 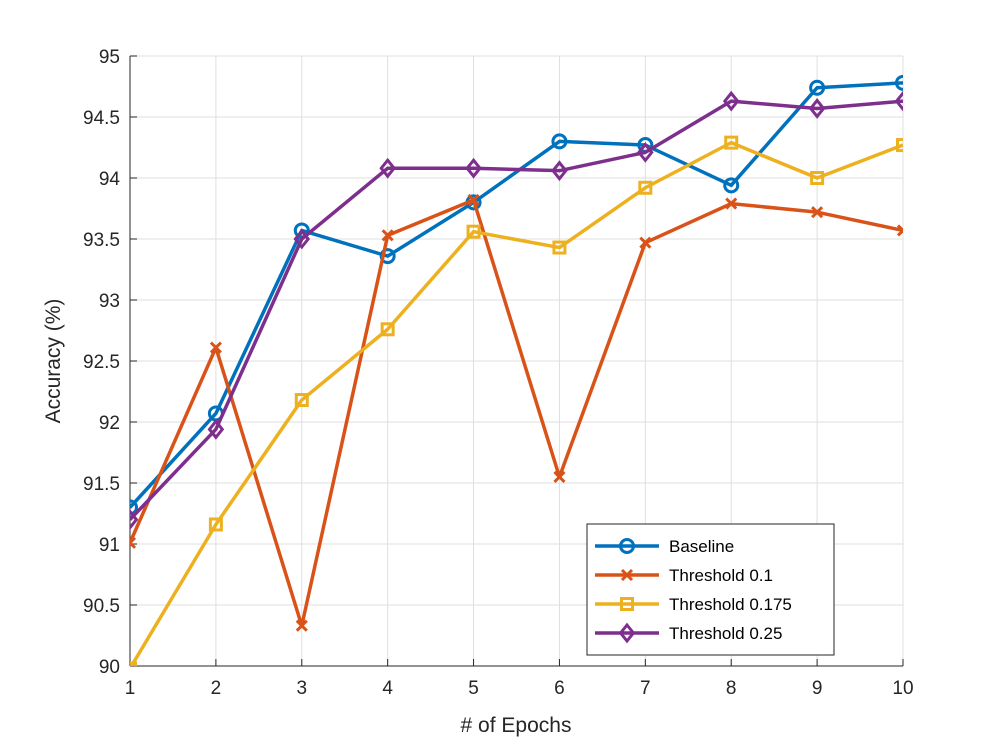 What do you see at coordinates (516, 725) in the screenshot?
I see `x-axis-label: # of Epochs` at bounding box center [516, 725].